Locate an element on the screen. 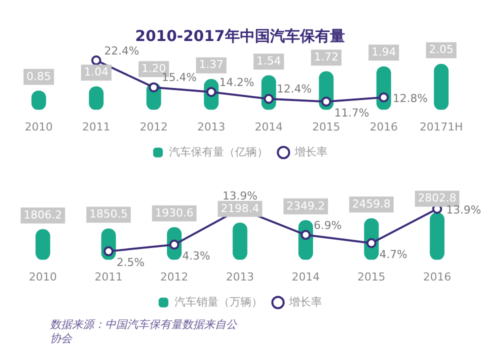 The image size is (500, 362). data-label: 6.9% is located at coordinates (328, 225).